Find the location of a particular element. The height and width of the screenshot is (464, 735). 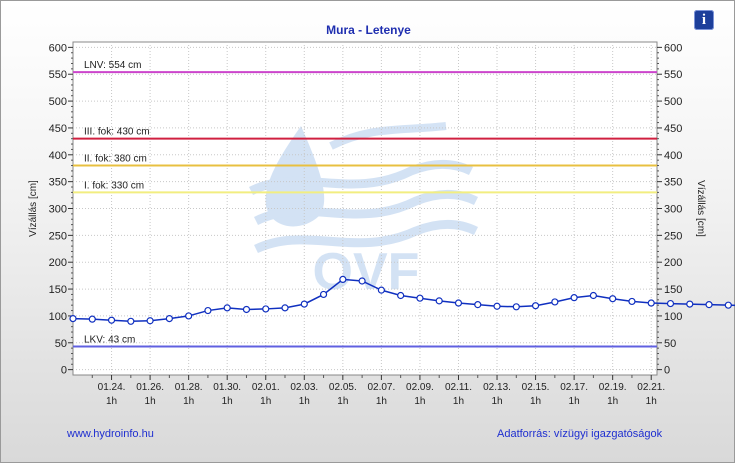

info-icon: i is located at coordinates (704, 20).